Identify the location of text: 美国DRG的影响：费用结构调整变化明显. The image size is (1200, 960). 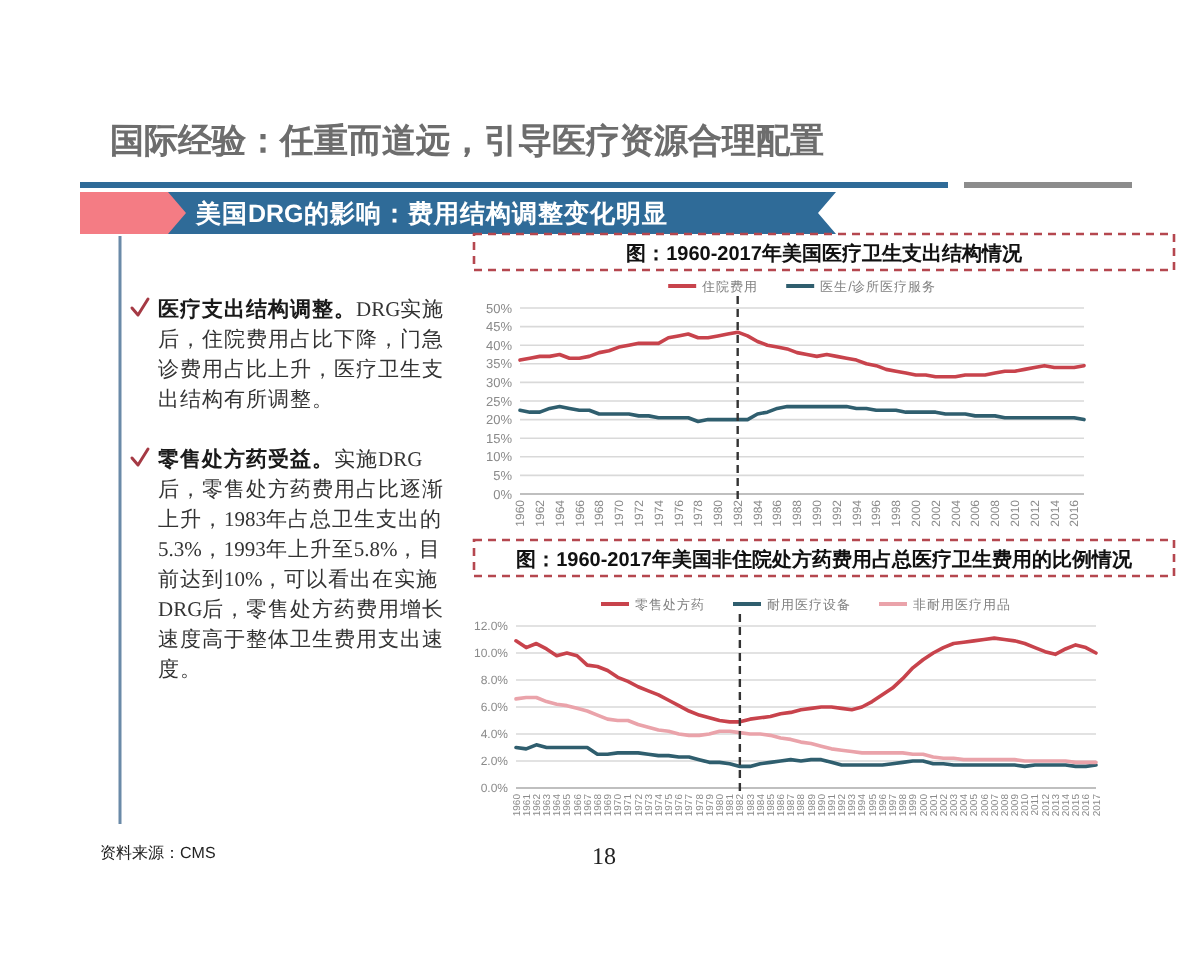
(431, 213).